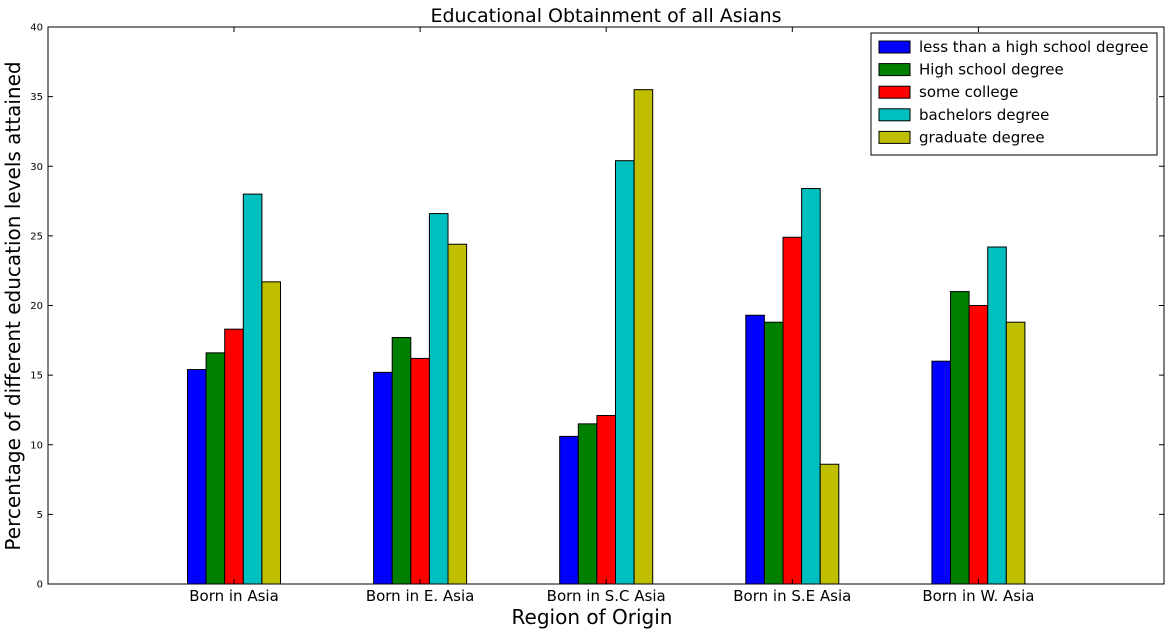 The image size is (1171, 635). I want to click on legend-box, so click(1014, 94).